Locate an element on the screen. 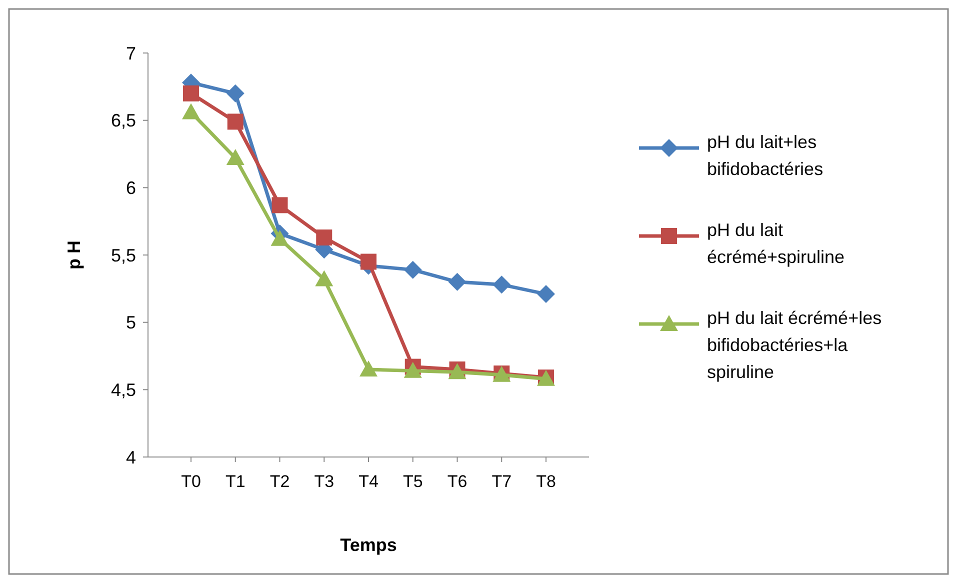 Image resolution: width=957 pixels, height=583 pixels. x-tick-label: T7 is located at coordinates (502, 481).